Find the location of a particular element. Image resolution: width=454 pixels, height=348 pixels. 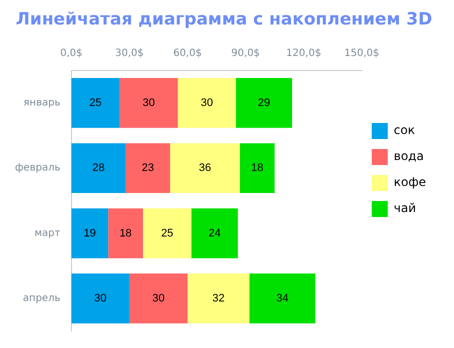

data-label: 32 is located at coordinates (218, 298).